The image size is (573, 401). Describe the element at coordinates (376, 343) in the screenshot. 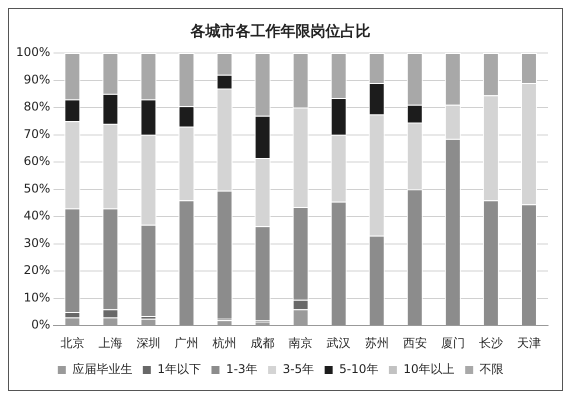

I see `x-tick-label: 苏州` at that location.